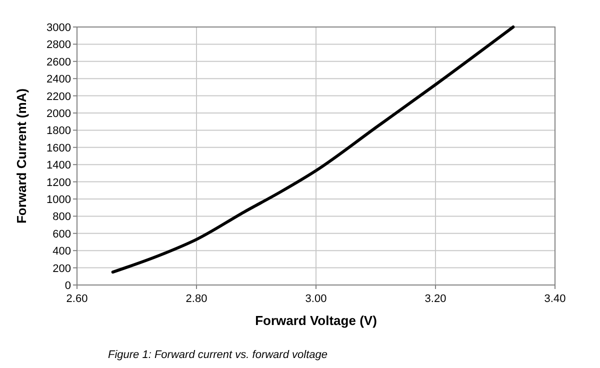 Image resolution: width=600 pixels, height=368 pixels. I want to click on y-tick-label: 200, so click(61, 268).